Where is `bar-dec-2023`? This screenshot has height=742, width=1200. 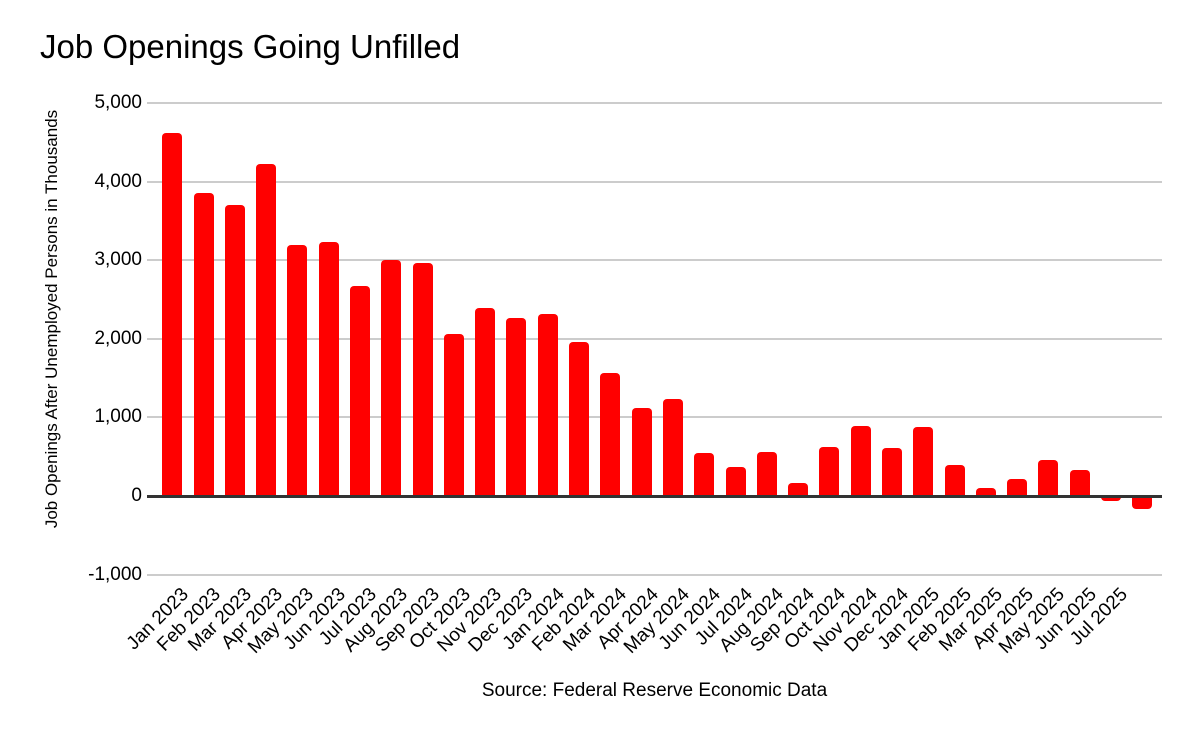 bar-dec-2023 is located at coordinates (516, 407).